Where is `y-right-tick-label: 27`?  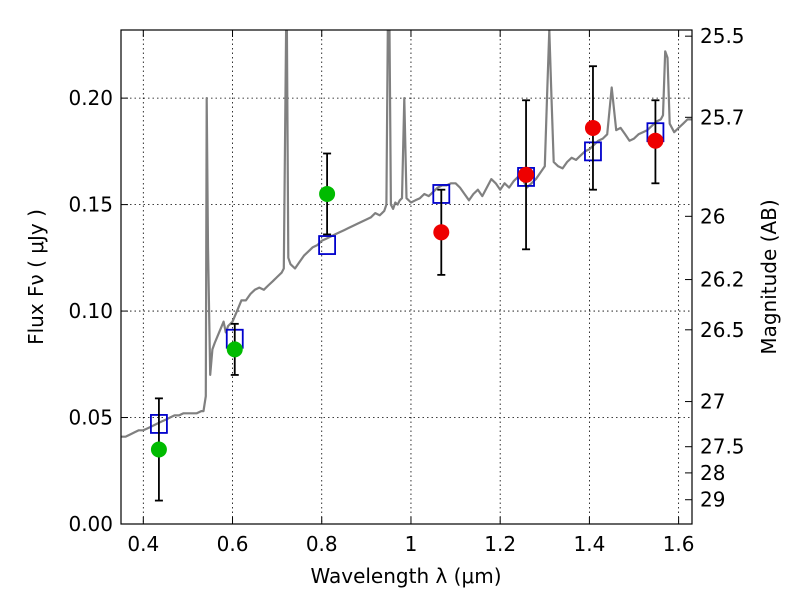
y-right-tick-label: 27 is located at coordinates (712, 402).